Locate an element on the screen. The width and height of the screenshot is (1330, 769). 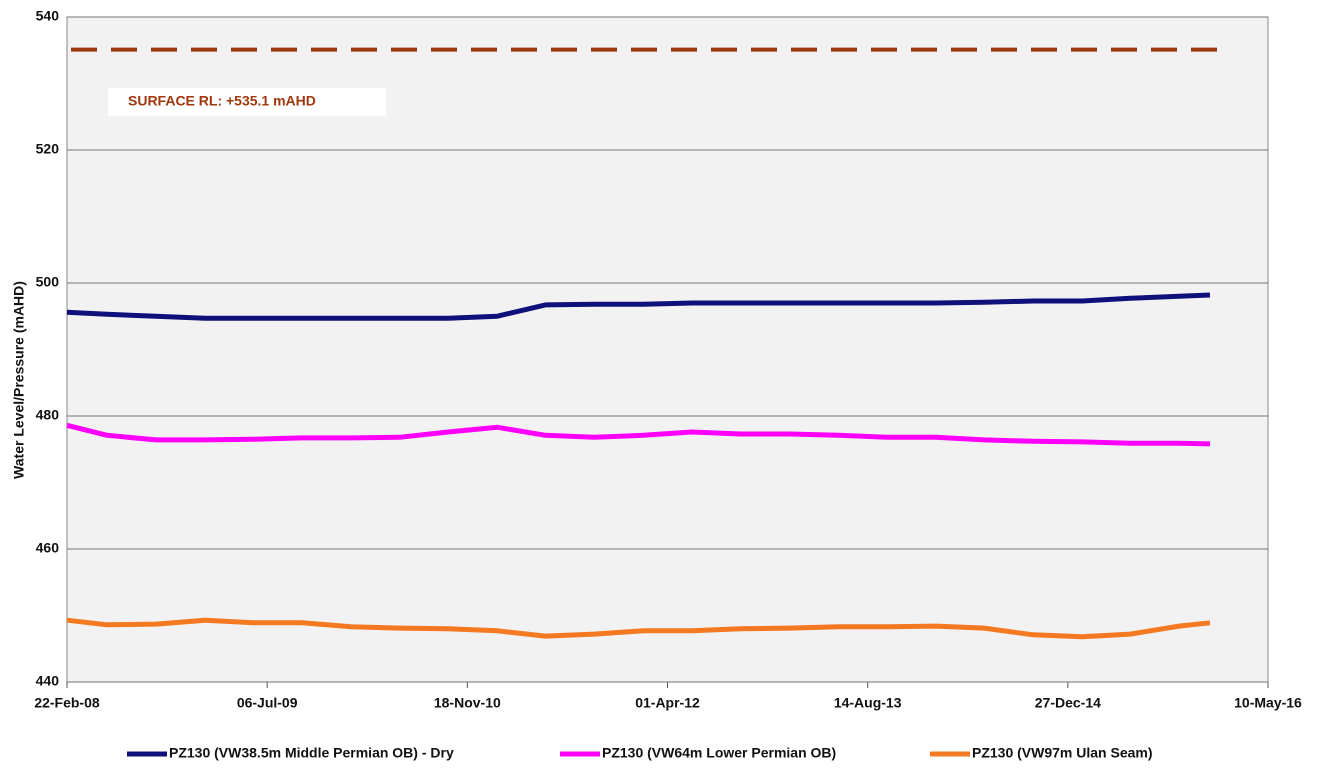
y-tick-label: 480 is located at coordinates (48, 415).